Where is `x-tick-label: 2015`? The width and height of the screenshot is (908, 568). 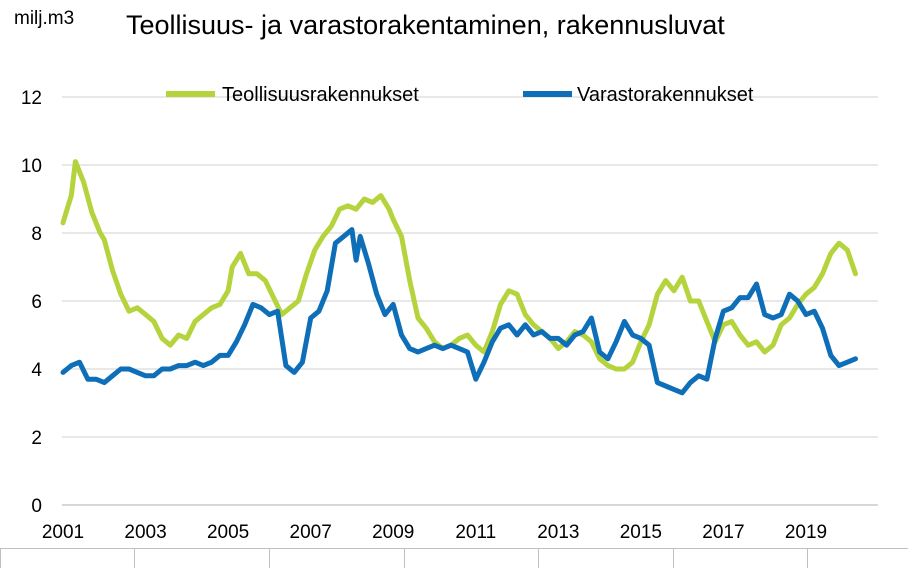 x-tick-label: 2015 is located at coordinates (641, 532).